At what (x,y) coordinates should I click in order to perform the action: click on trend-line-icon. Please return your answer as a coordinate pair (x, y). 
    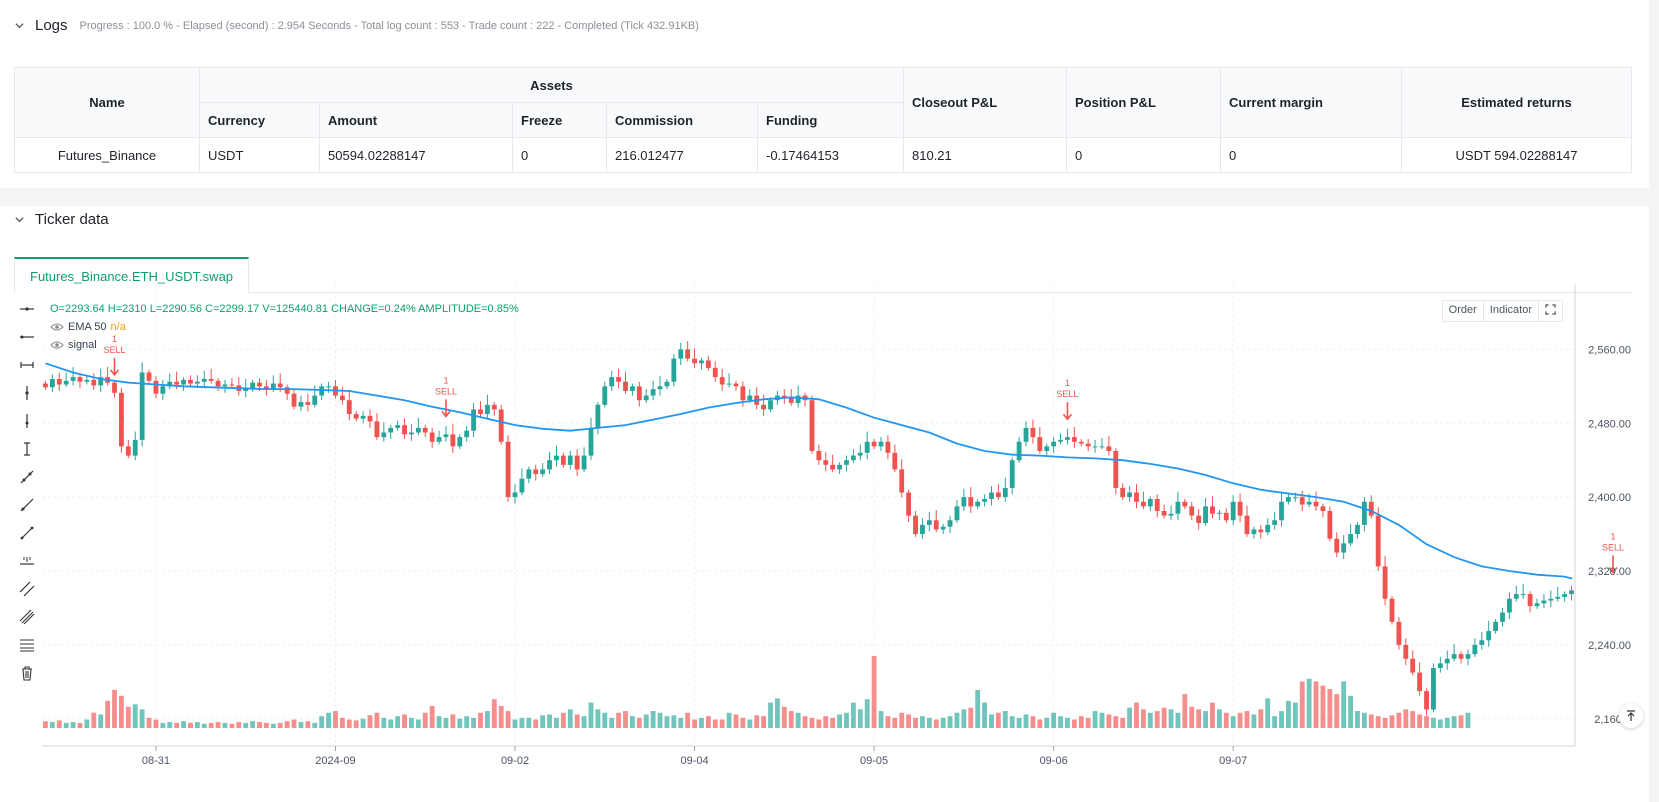
    Looking at the image, I should click on (27, 477).